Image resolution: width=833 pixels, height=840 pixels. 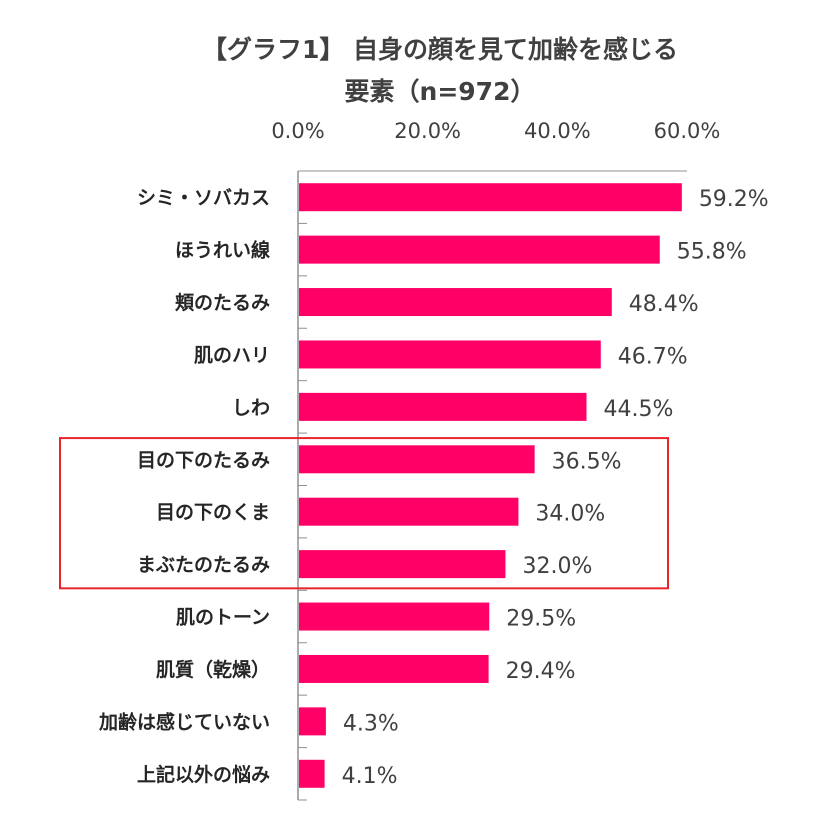 What do you see at coordinates (184, 721) in the screenshot?
I see `category-label: 加齢は感じていない` at bounding box center [184, 721].